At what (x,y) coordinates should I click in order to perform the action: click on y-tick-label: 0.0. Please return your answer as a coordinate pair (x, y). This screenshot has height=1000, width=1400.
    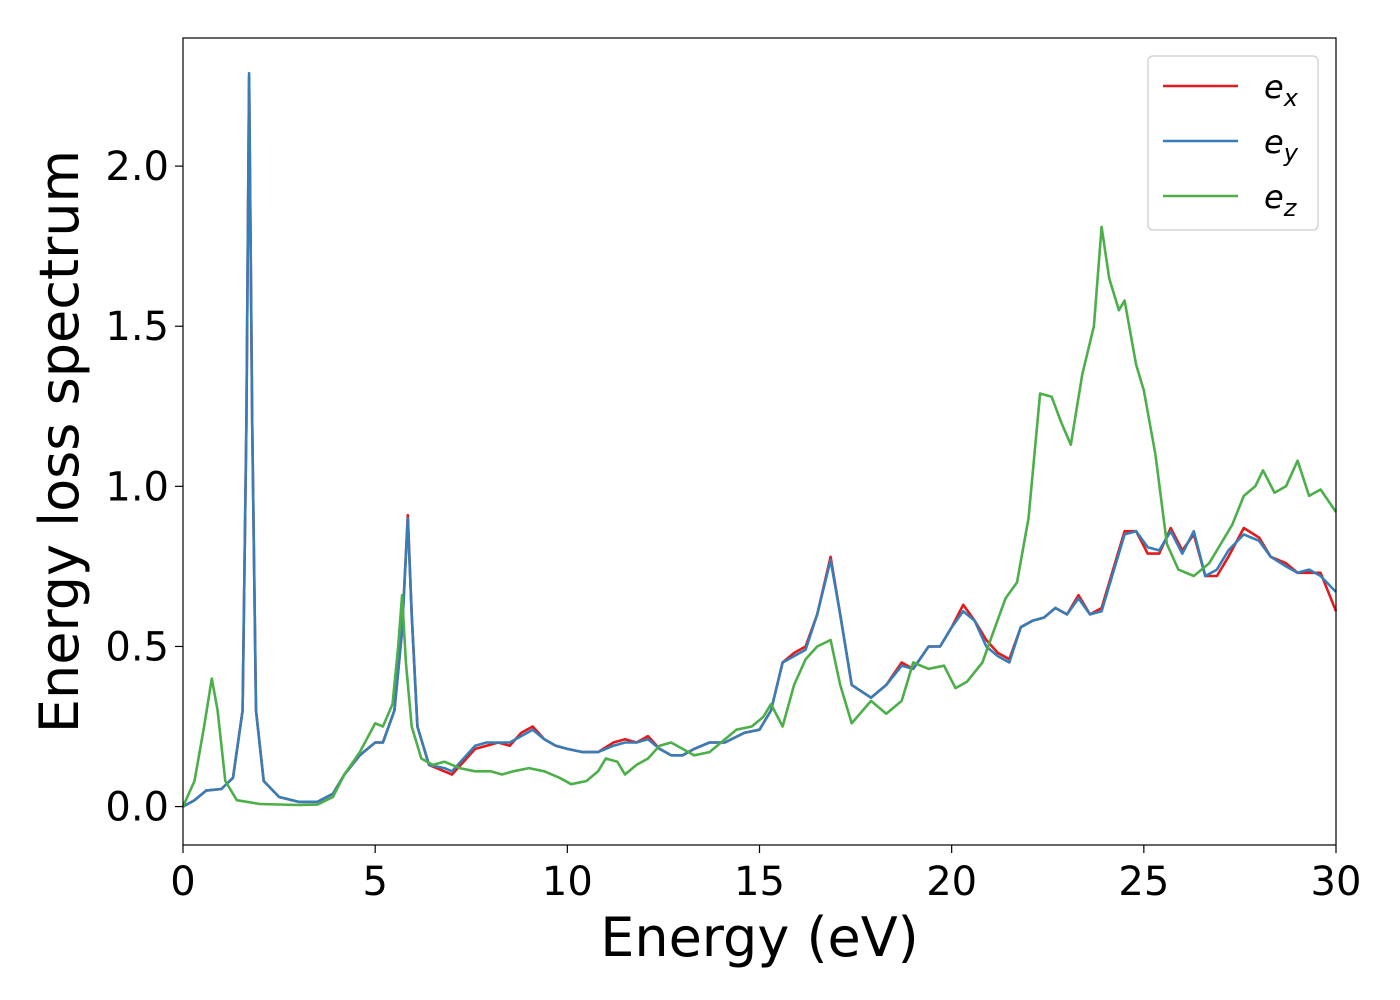
    Looking at the image, I should click on (137, 808).